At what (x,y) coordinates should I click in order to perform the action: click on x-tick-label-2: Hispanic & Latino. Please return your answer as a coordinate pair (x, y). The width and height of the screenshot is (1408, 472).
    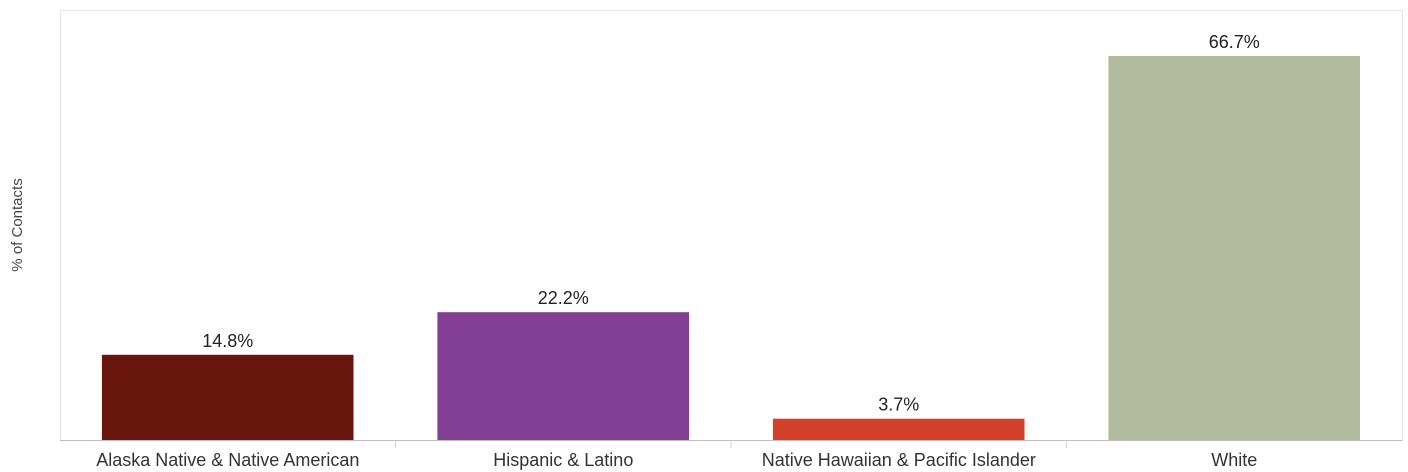
    Looking at the image, I should click on (563, 460).